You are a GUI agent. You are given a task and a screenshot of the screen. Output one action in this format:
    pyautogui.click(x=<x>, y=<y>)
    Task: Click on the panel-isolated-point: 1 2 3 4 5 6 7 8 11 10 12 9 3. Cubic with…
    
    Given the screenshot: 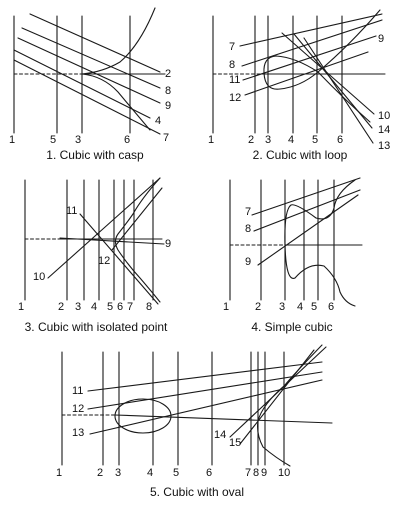 What is the action you would take?
    pyautogui.click(x=94, y=255)
    